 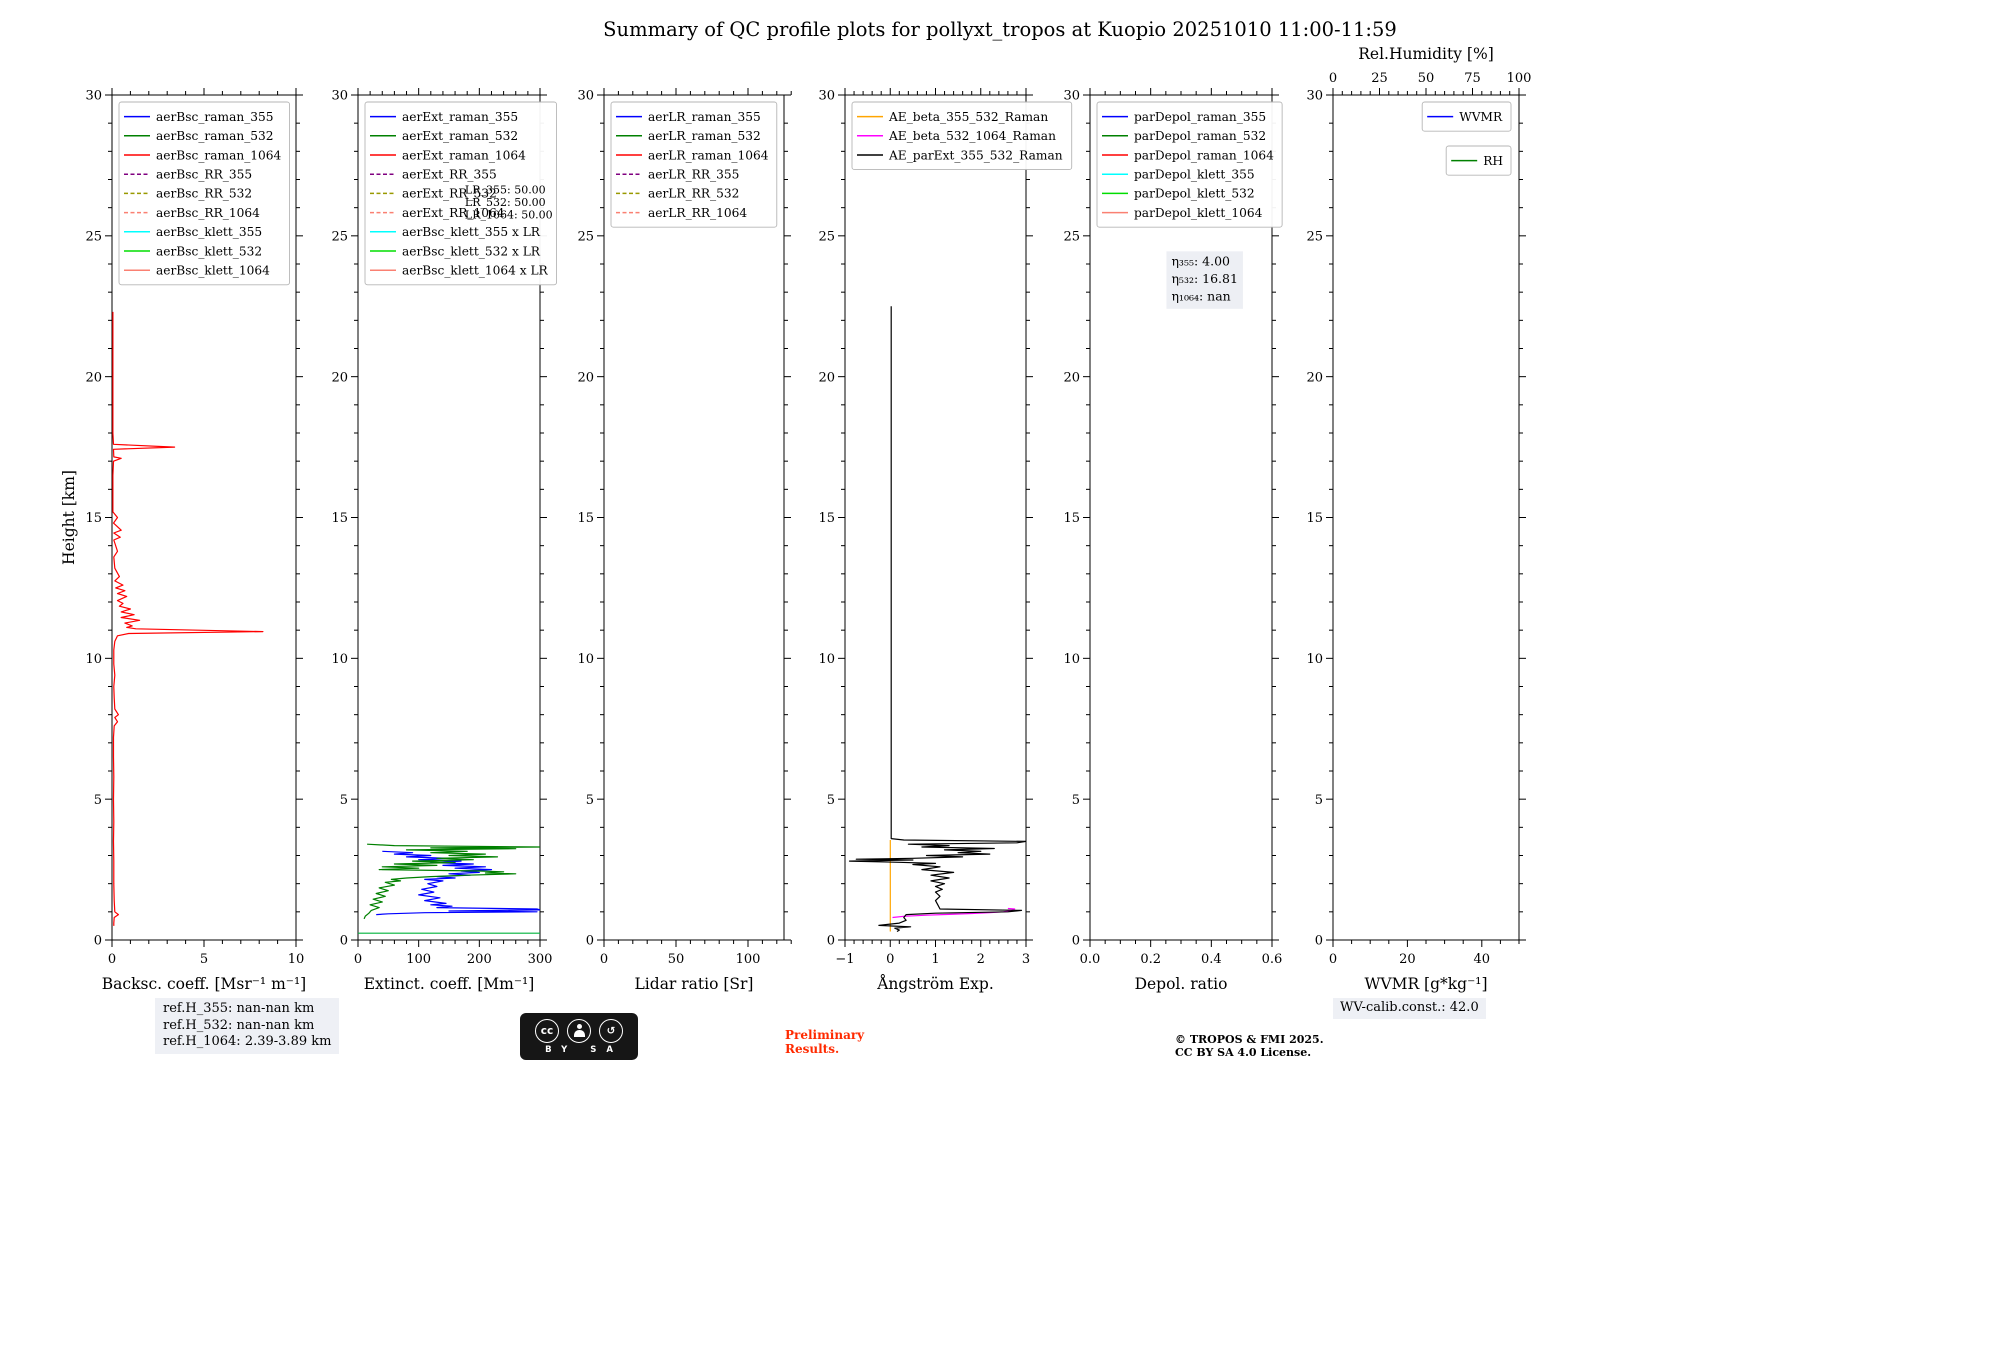 What do you see at coordinates (693, 194) in the screenshot?
I see `svg-text: aerLR_RR_532` at bounding box center [693, 194].